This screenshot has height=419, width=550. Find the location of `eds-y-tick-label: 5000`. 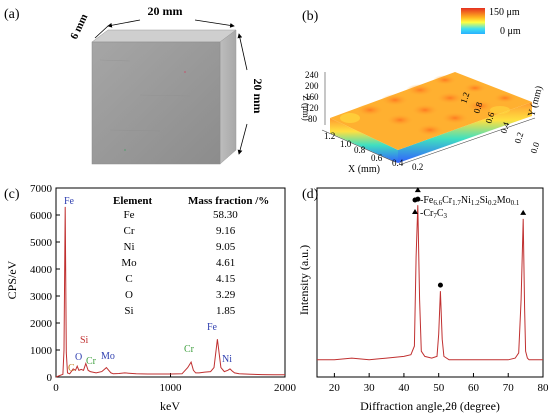

eds-y-tick-label: 5000 is located at coordinates (41, 243).